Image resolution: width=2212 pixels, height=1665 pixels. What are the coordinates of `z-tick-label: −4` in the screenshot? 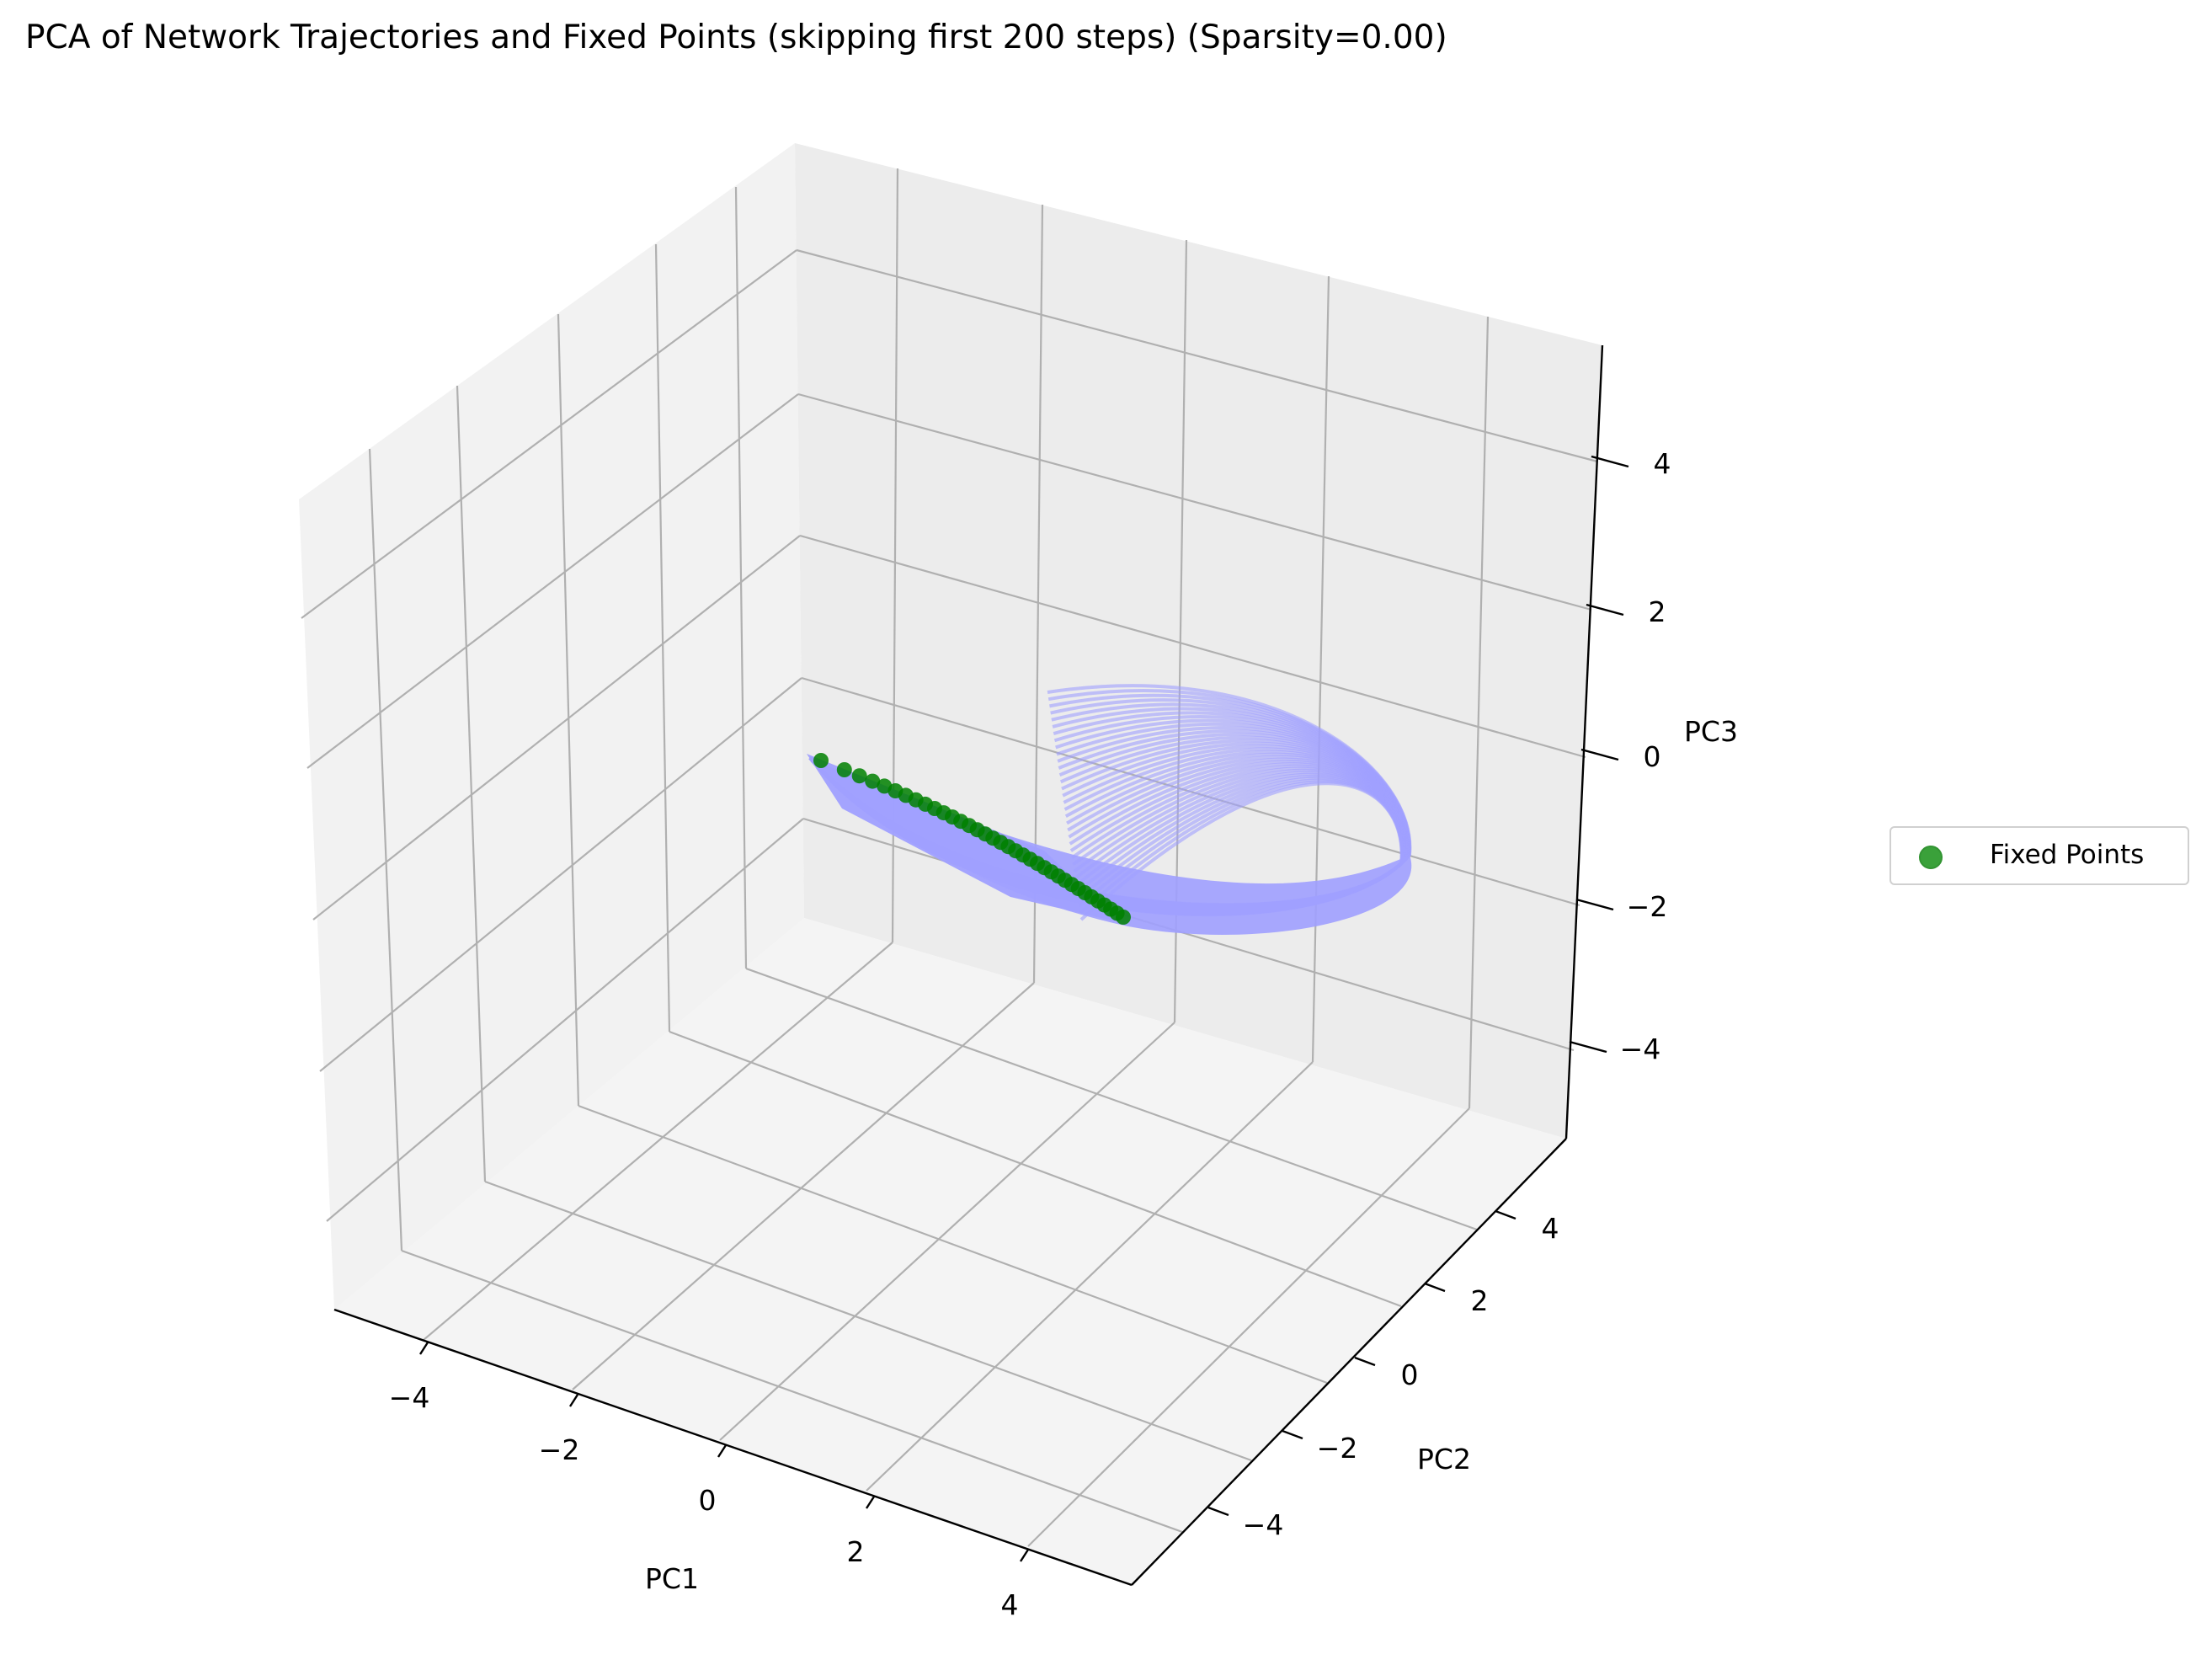 It's located at (1640, 1049).